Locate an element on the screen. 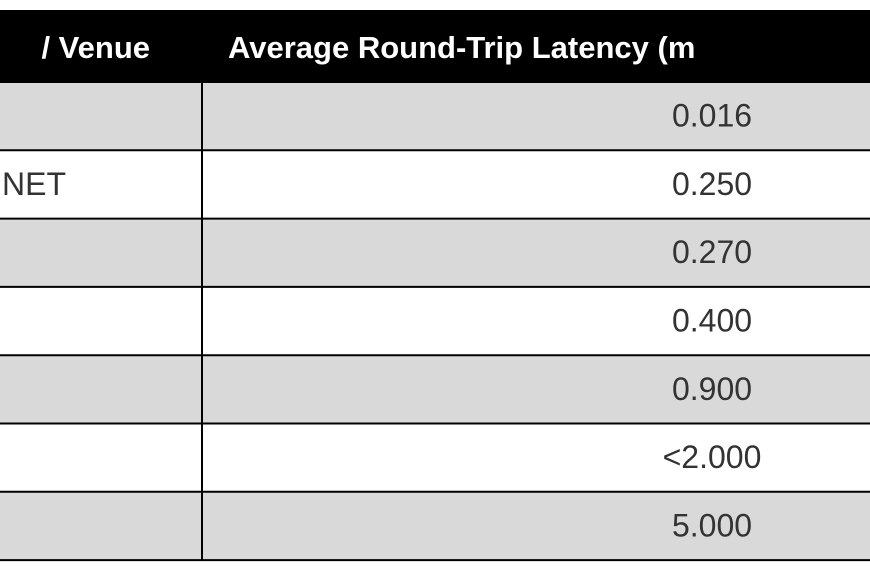  header-background is located at coordinates (435, 46).